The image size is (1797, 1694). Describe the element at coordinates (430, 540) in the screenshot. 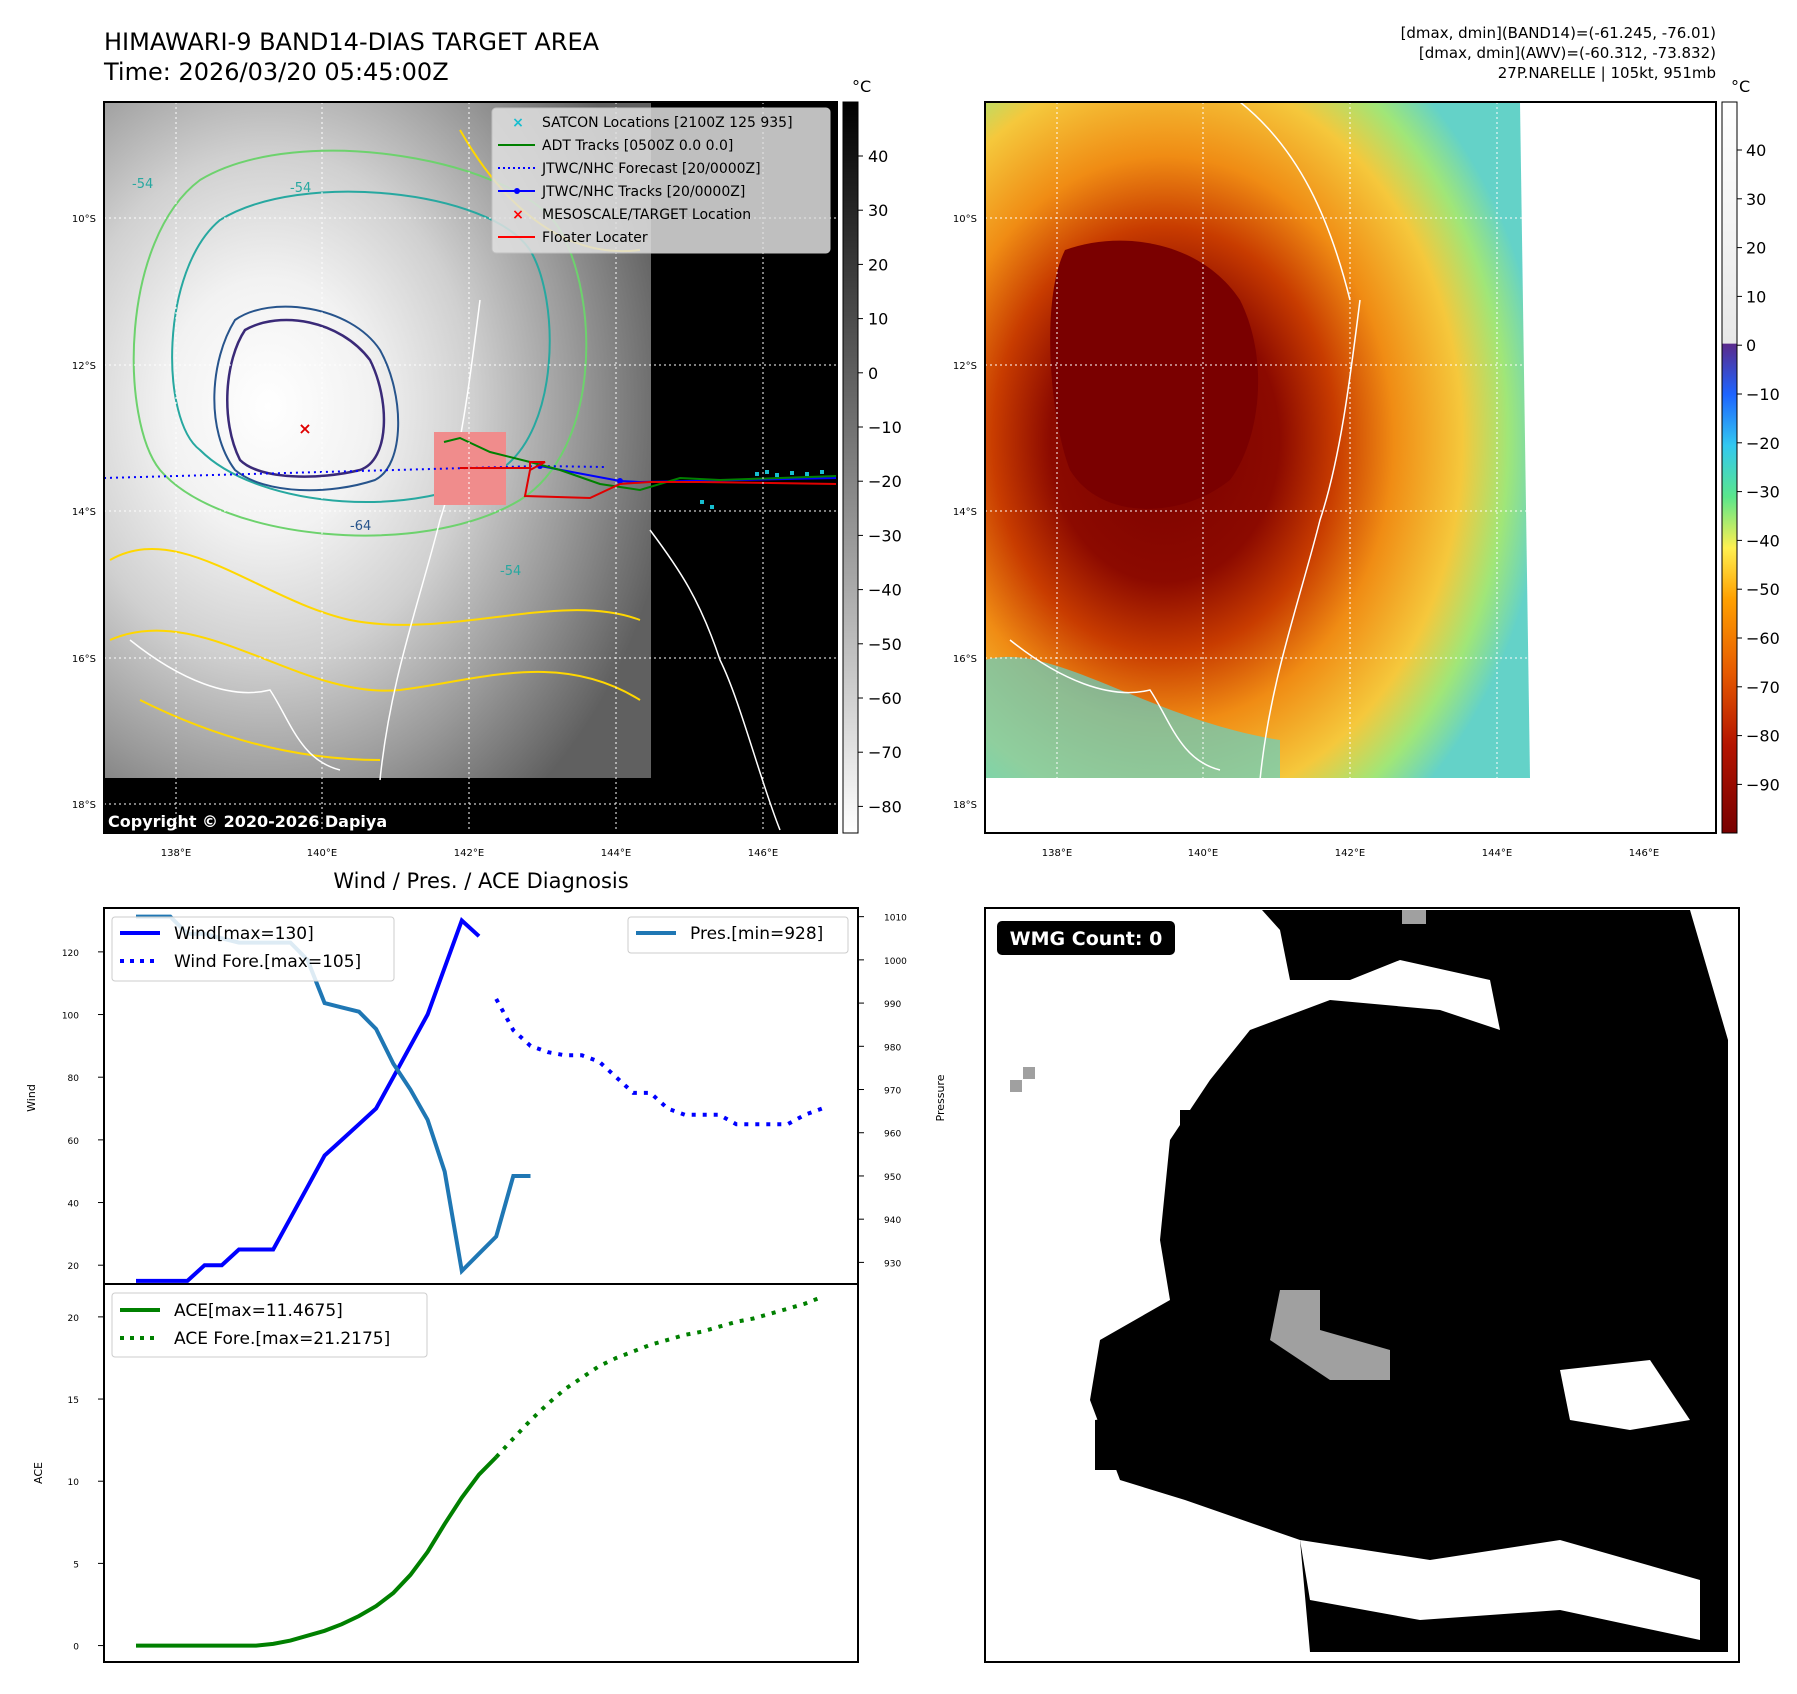

I see `coastline-cape-york` at that location.